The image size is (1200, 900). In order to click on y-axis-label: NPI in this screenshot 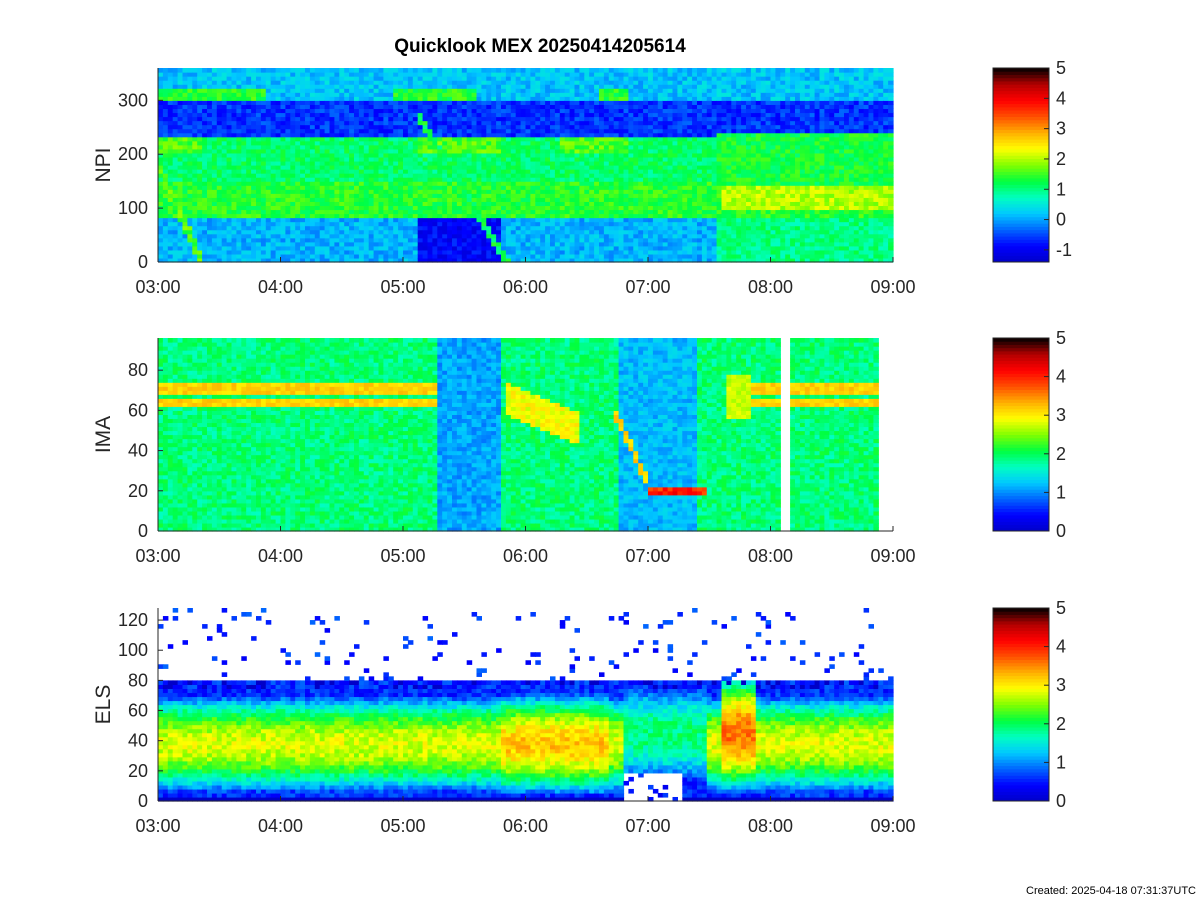, I will do `click(103, 164)`.